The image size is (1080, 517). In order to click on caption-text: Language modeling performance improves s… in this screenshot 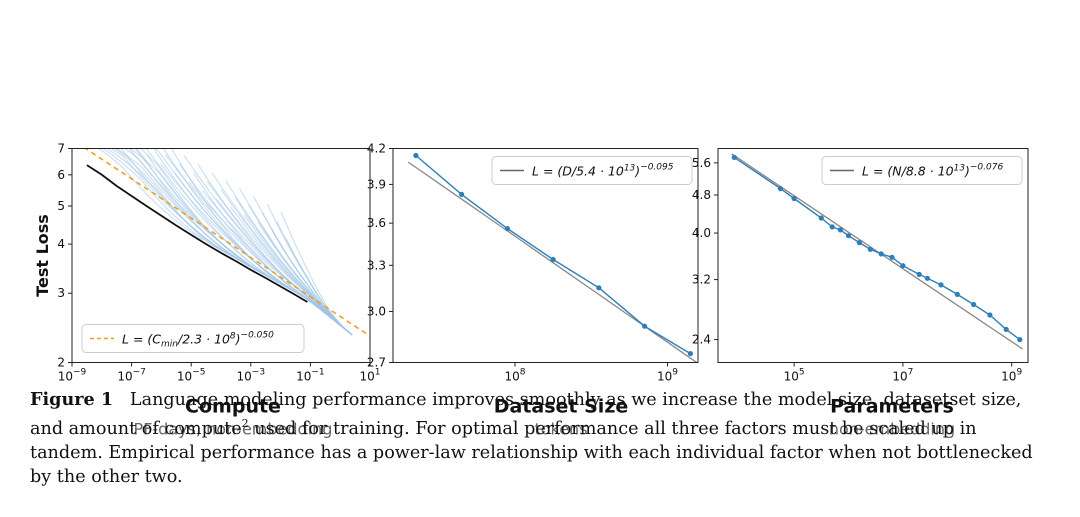, I will do `click(526, 414)`.